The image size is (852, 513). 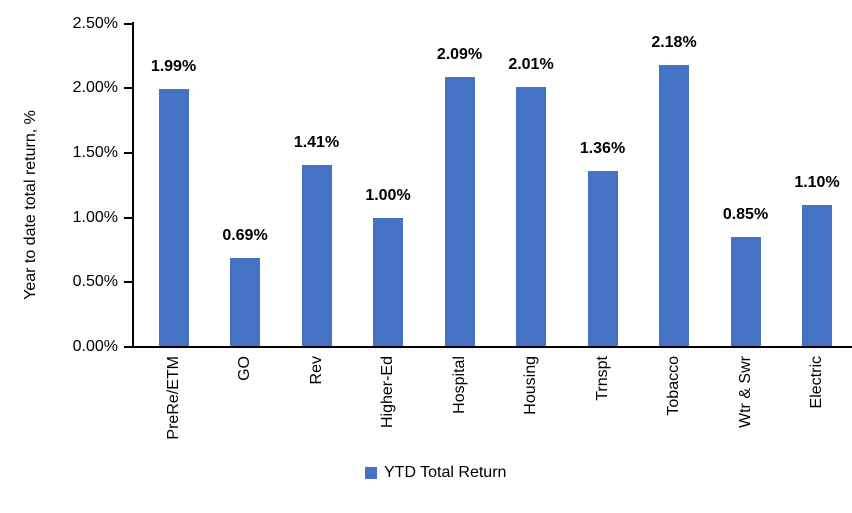 What do you see at coordinates (674, 42) in the screenshot?
I see `bar-value-label: 2.18%` at bounding box center [674, 42].